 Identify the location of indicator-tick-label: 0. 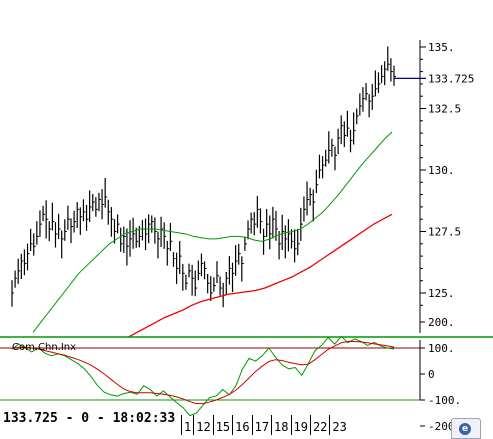
(431, 374).